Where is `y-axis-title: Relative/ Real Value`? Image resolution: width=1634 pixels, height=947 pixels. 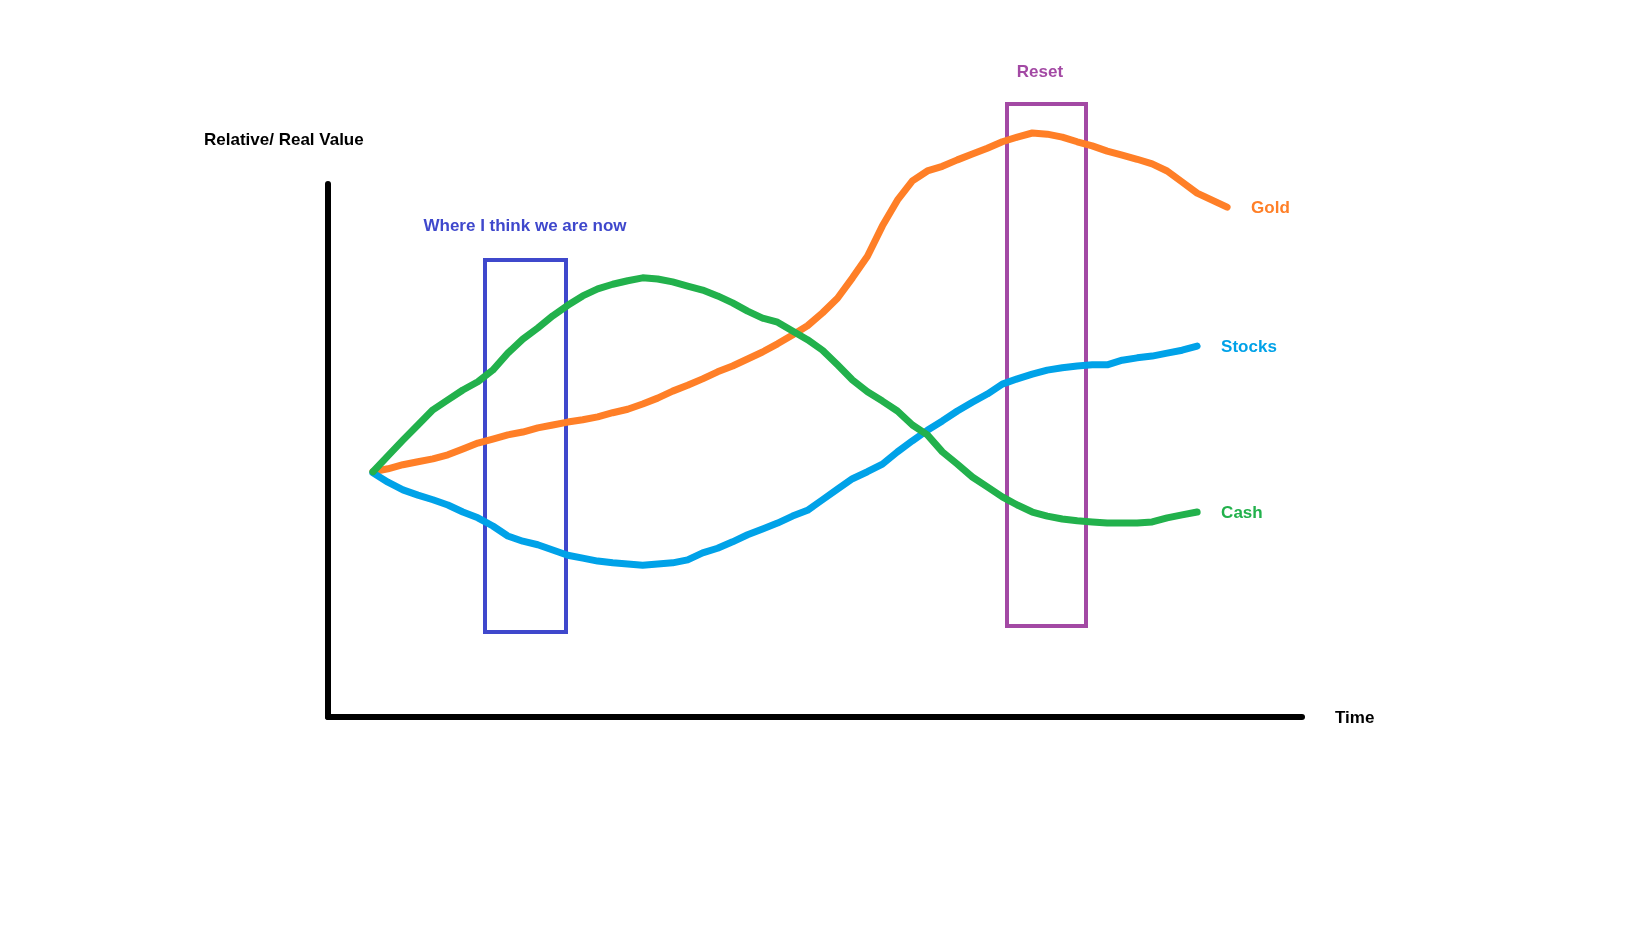 y-axis-title: Relative/ Real Value is located at coordinates (284, 139).